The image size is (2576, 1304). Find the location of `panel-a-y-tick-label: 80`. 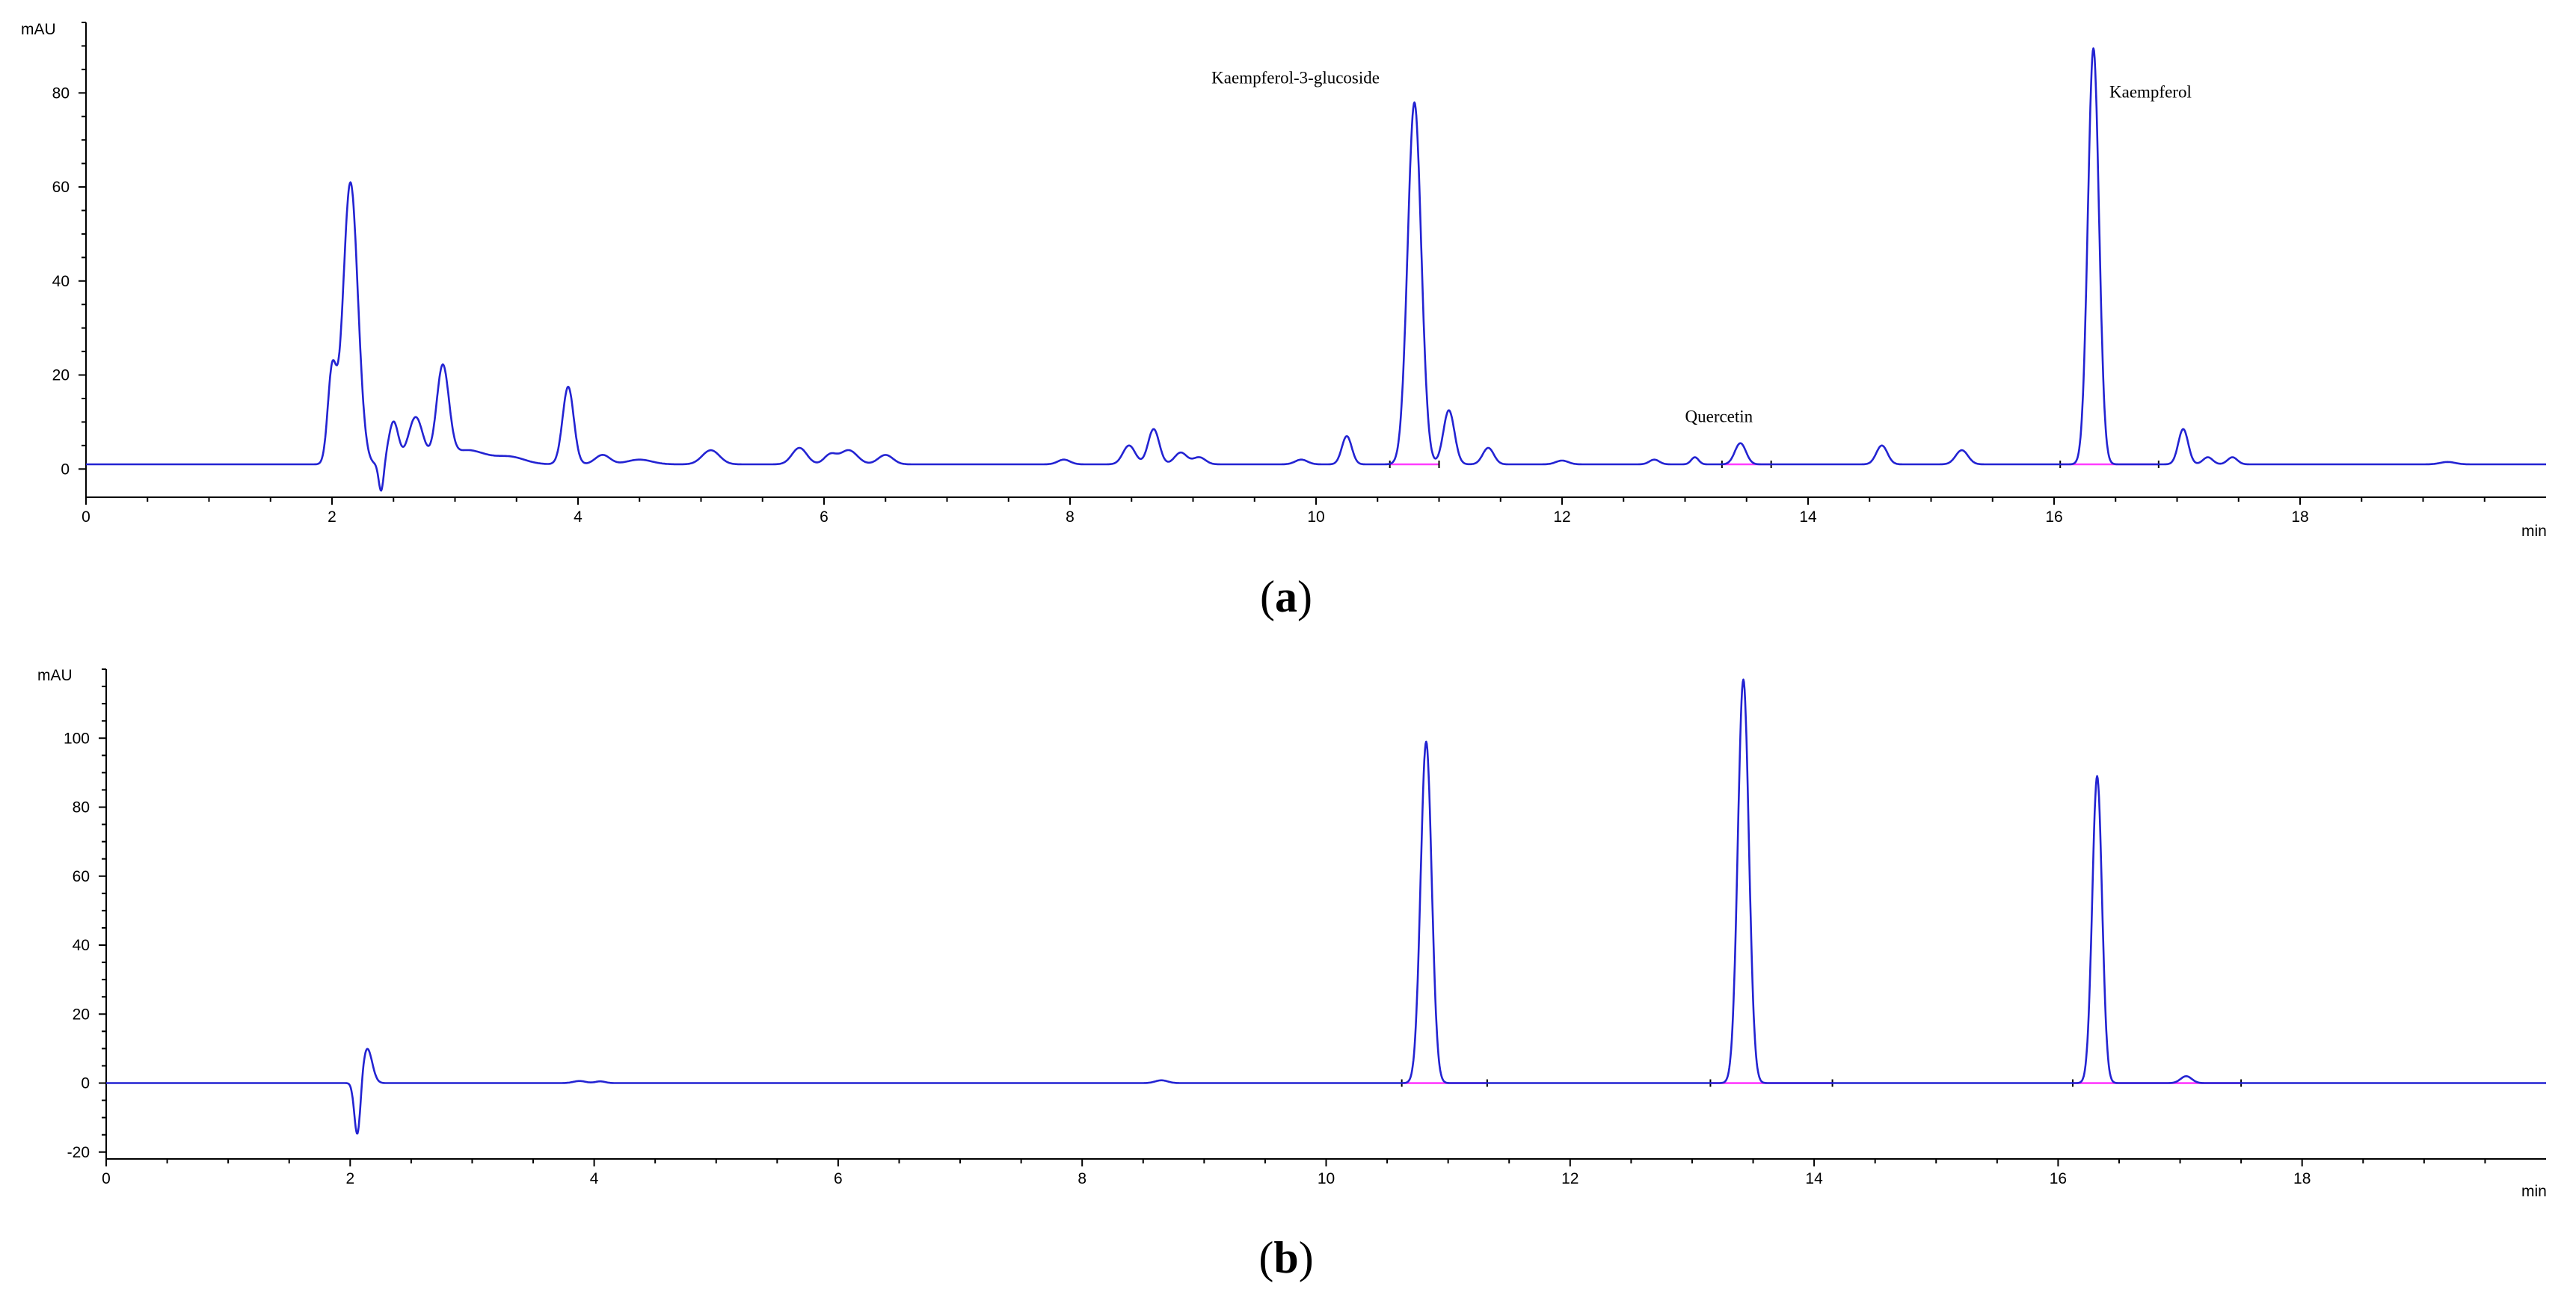

panel-a-y-tick-label: 80 is located at coordinates (61, 93).